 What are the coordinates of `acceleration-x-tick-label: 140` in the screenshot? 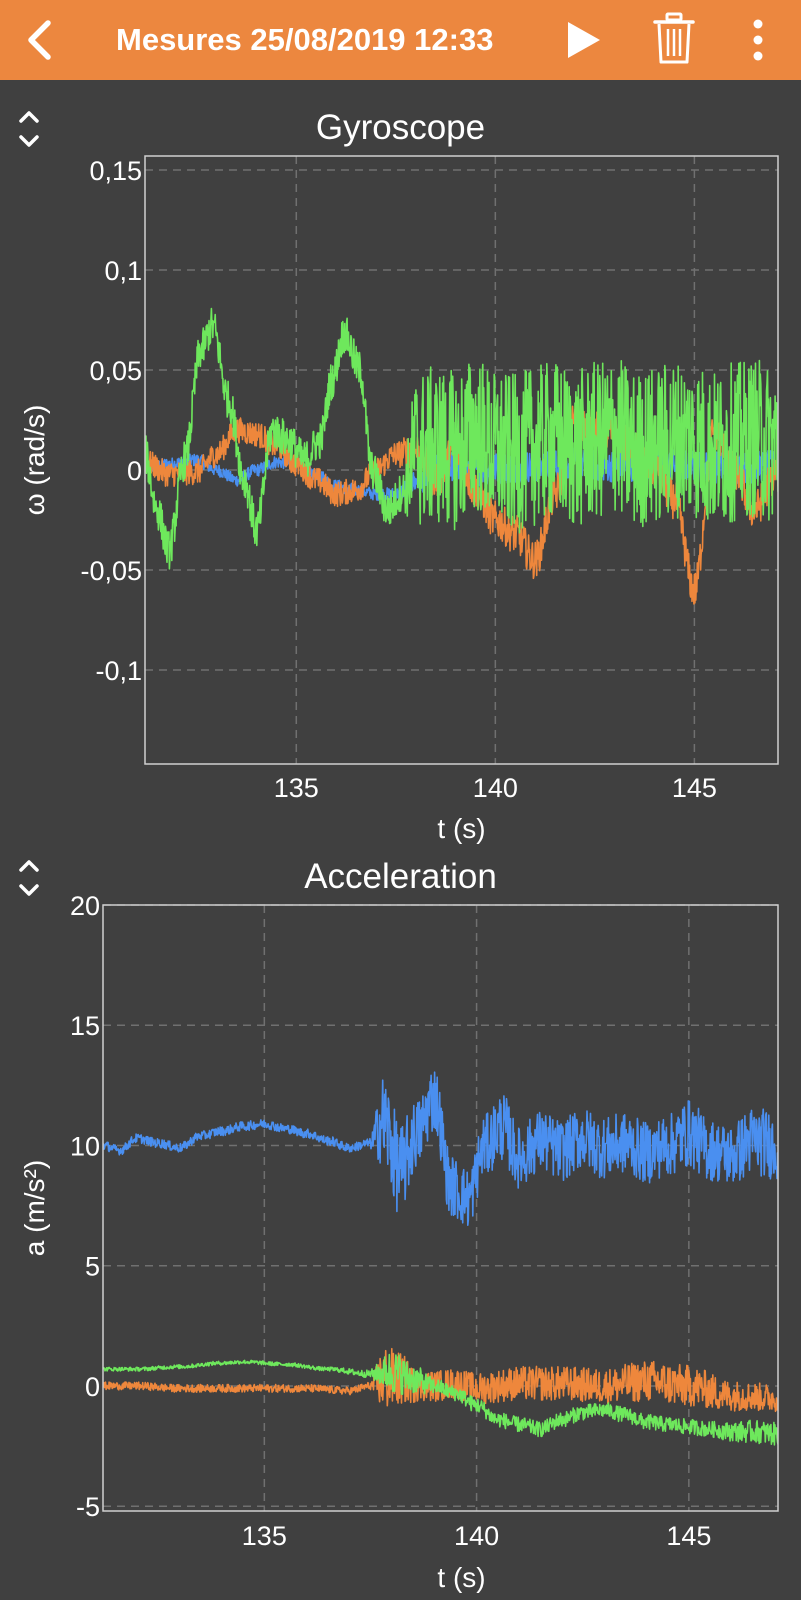 It's located at (476, 1536).